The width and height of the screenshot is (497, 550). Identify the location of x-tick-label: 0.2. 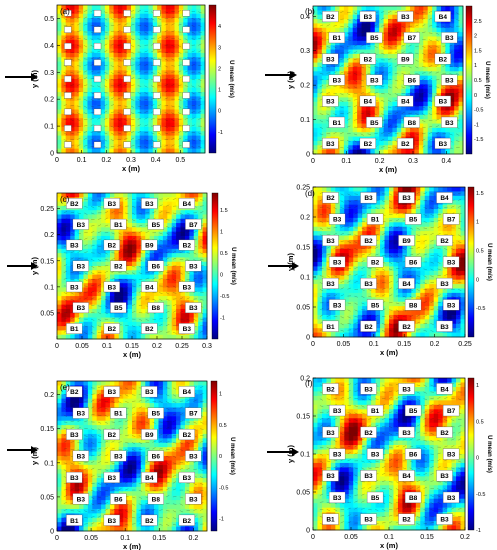
(106, 160).